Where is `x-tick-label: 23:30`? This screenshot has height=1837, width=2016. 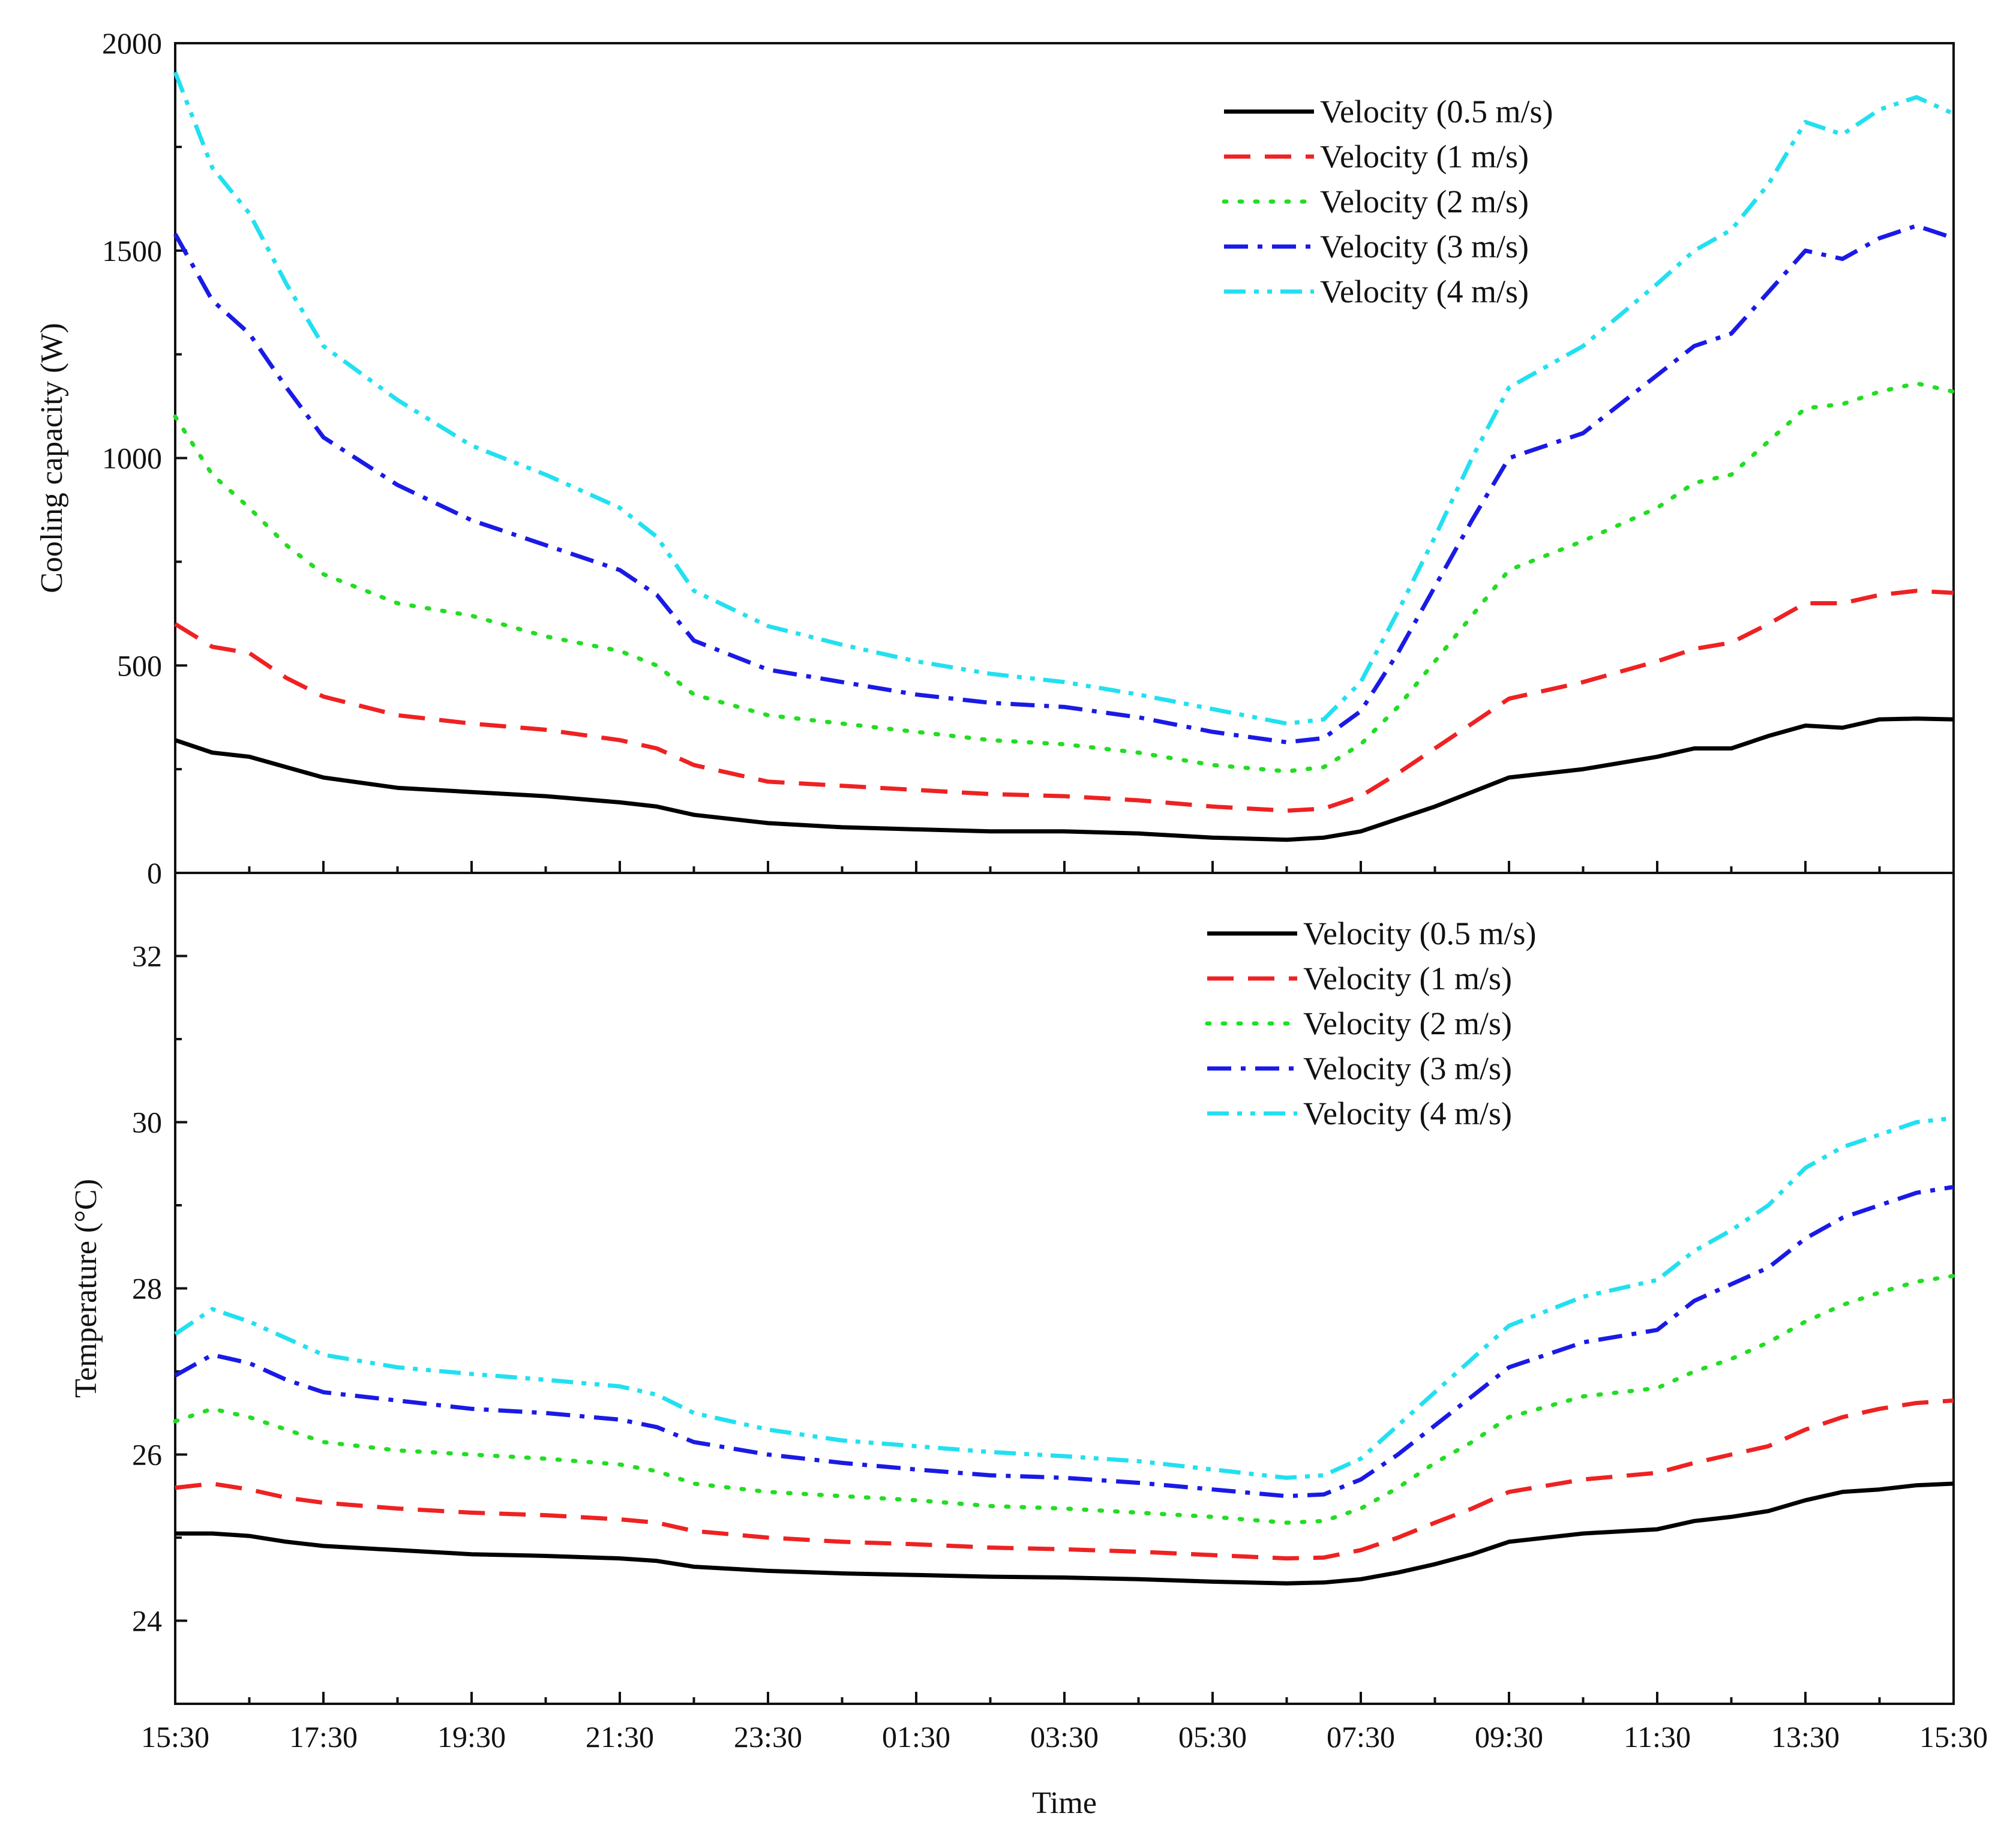 x-tick-label: 23:30 is located at coordinates (768, 1737).